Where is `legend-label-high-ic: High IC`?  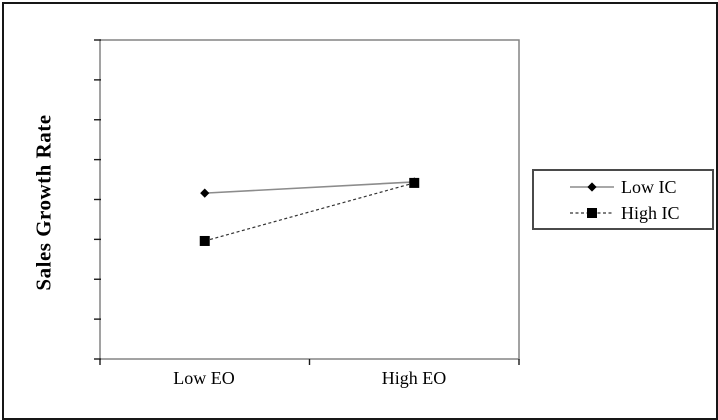
legend-label-high-ic: High IC is located at coordinates (650, 212).